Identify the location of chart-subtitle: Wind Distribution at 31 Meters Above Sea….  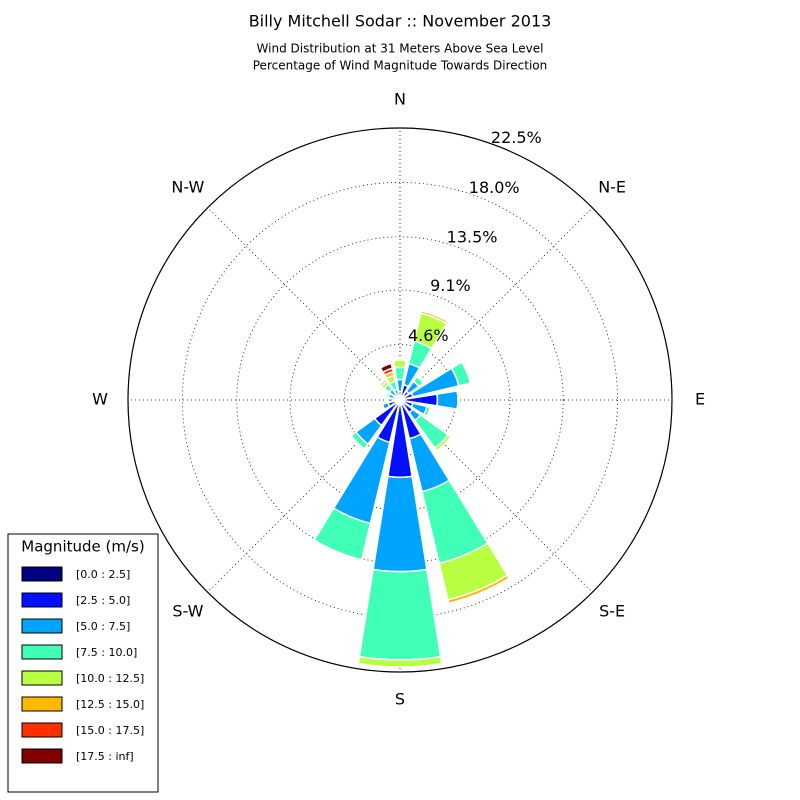
(400, 49).